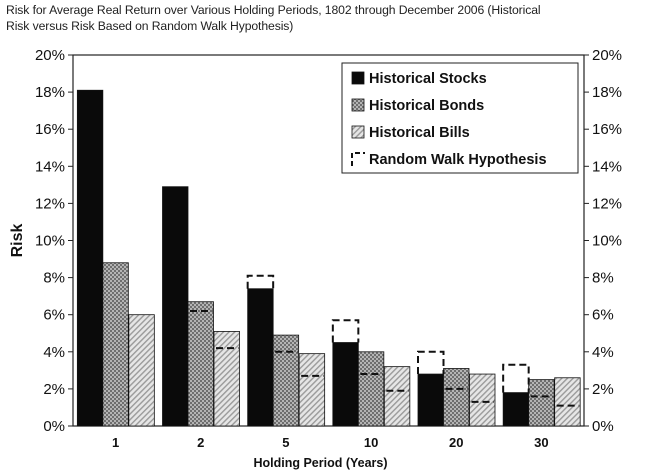 This screenshot has height=473, width=647. I want to click on x-tick-label: 10, so click(371, 442).